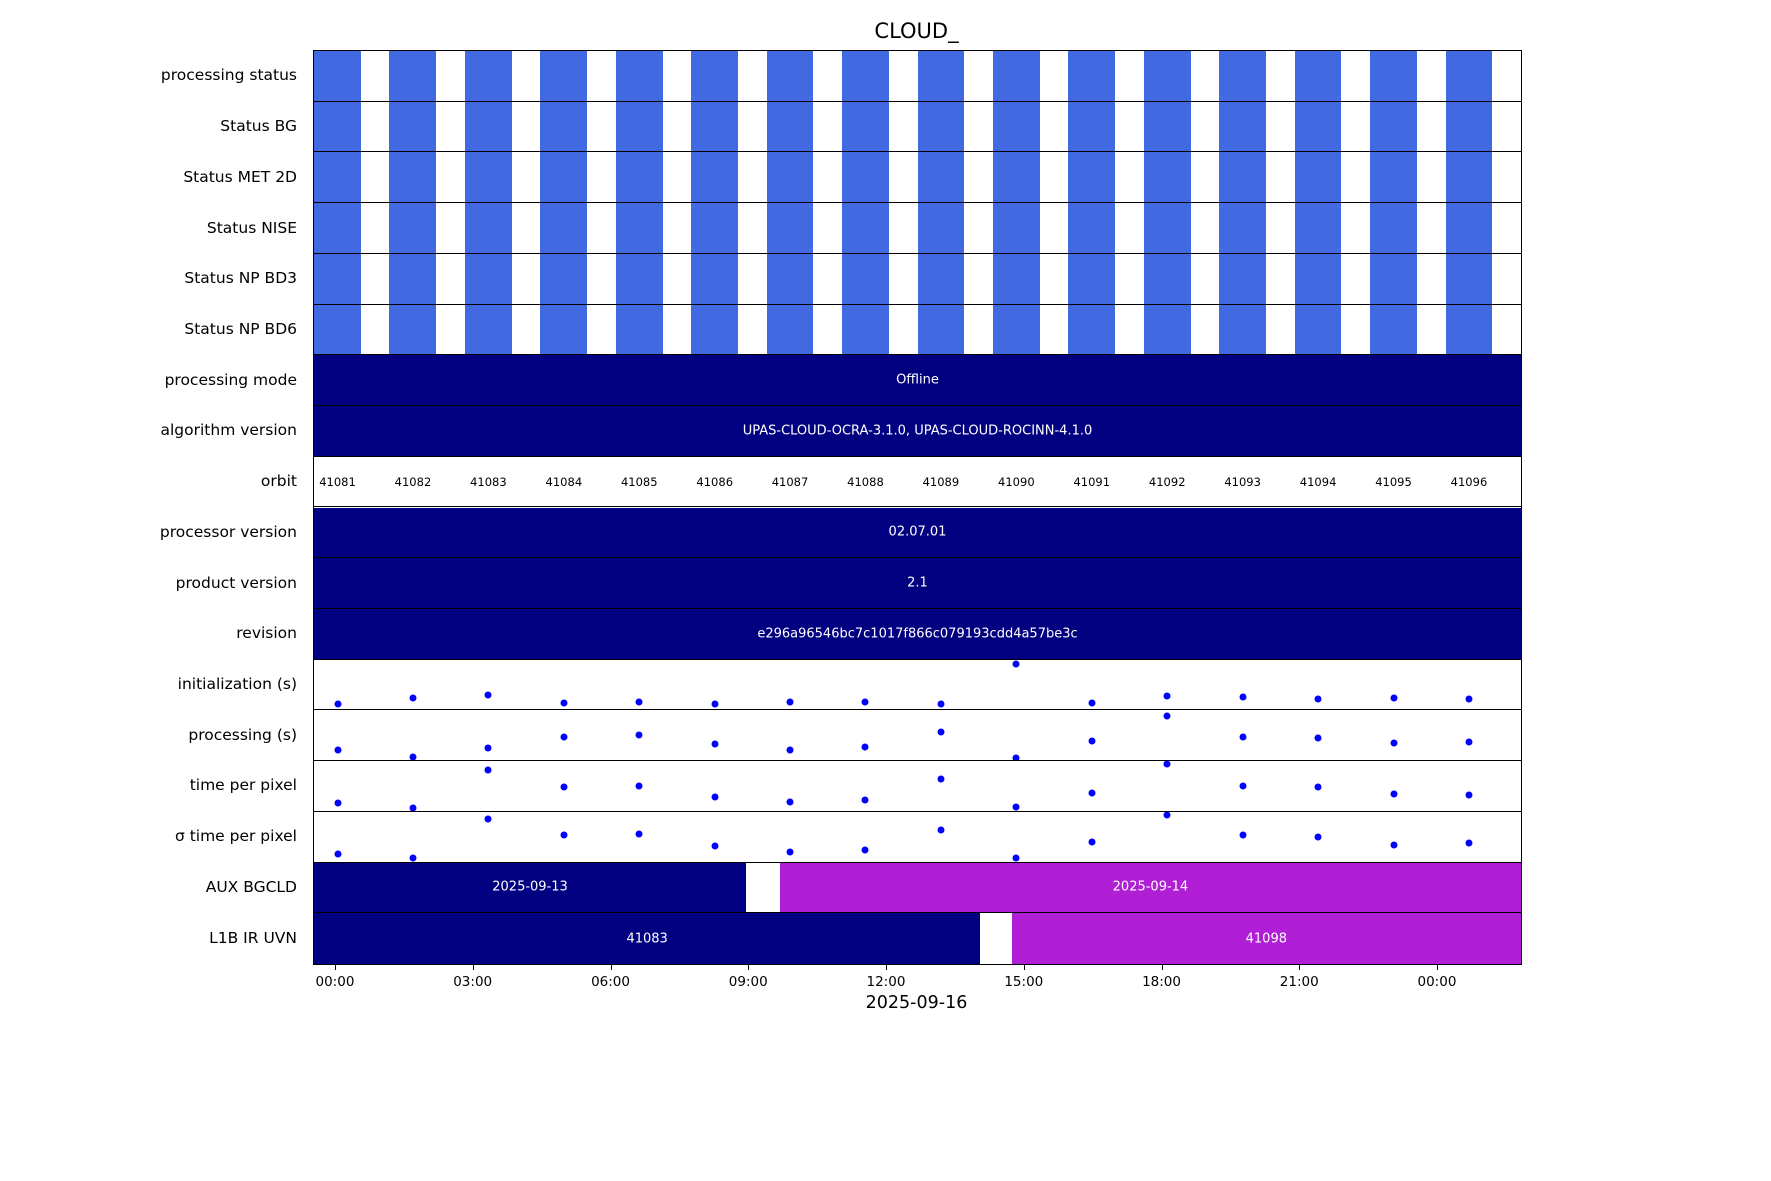 Image resolution: width=1771 pixels, height=1181 pixels. What do you see at coordinates (748, 982) in the screenshot?
I see `x-tick-label: 09:00` at bounding box center [748, 982].